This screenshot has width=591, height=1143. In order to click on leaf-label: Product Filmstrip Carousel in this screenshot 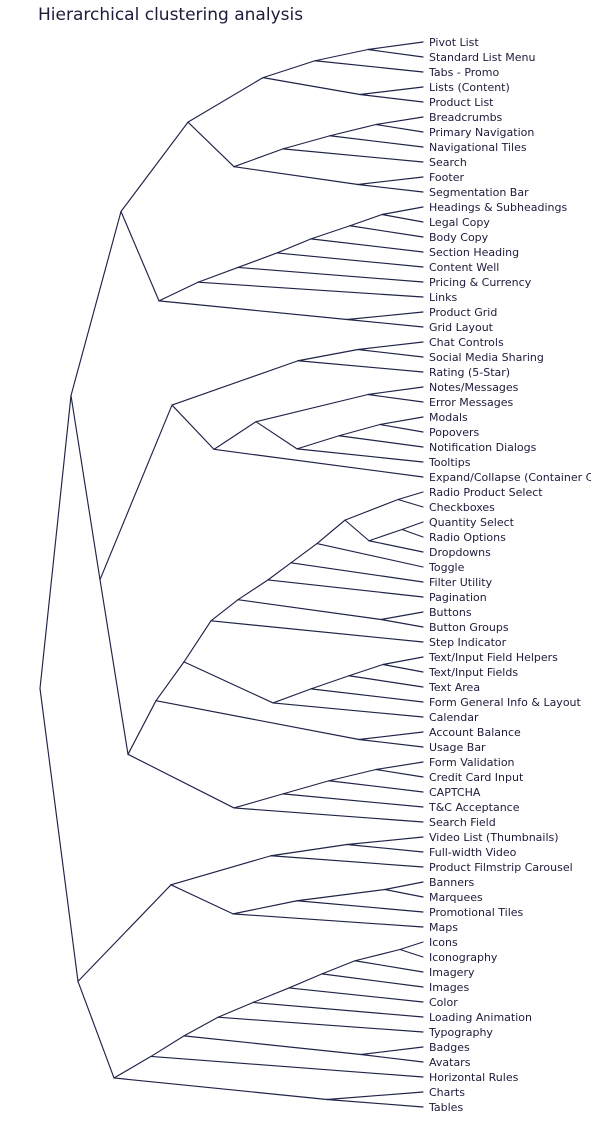, I will do `click(501, 867)`.